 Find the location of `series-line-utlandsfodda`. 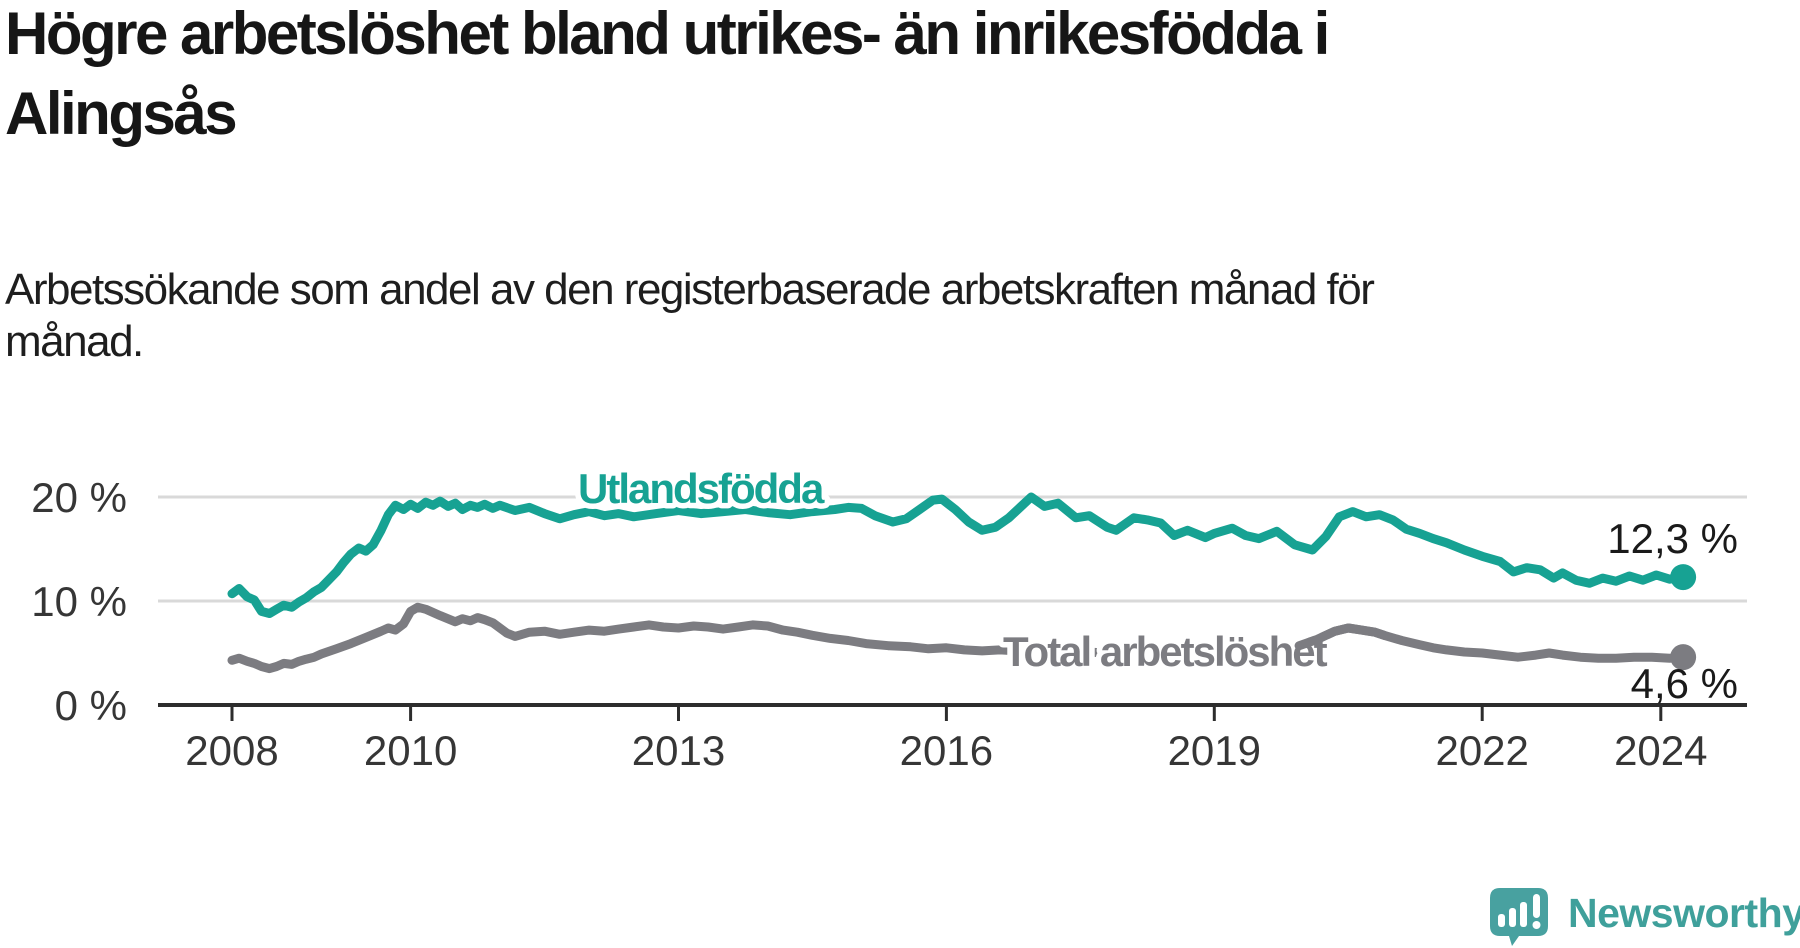

series-line-utlandsfodda is located at coordinates (957, 555).